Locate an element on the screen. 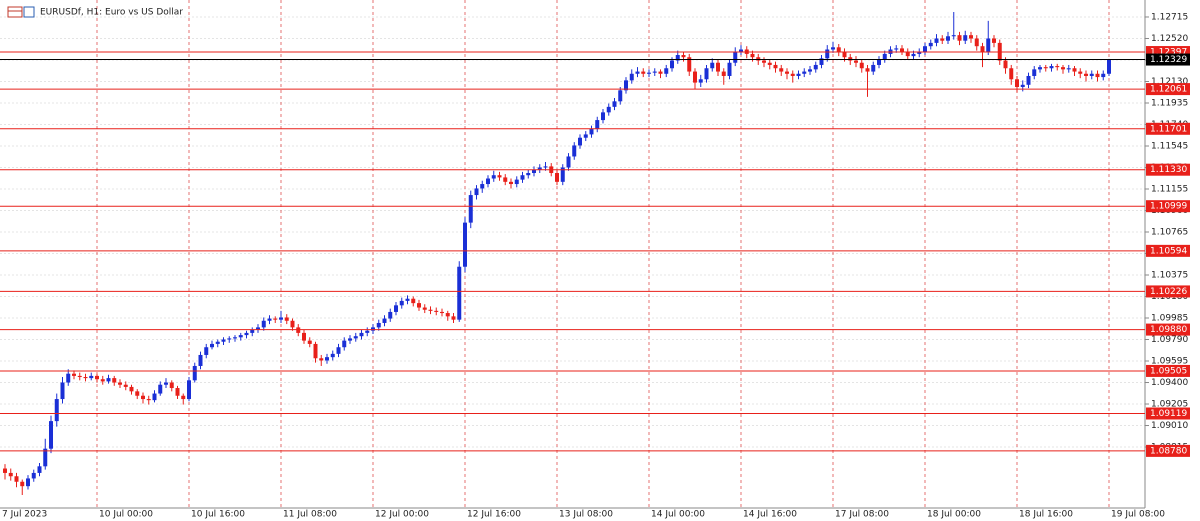 The width and height of the screenshot is (1200, 521). level-label: 1.09880 is located at coordinates (1168, 330).